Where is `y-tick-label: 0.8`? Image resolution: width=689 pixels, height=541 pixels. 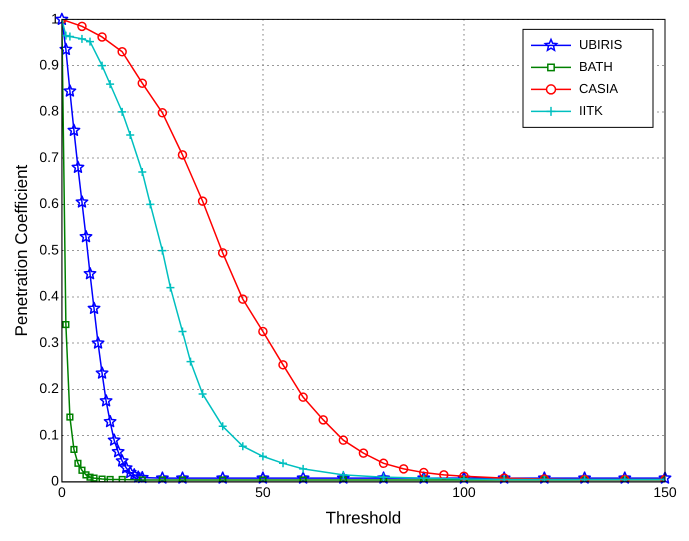
y-tick-label: 0.8 is located at coordinates (49, 110).